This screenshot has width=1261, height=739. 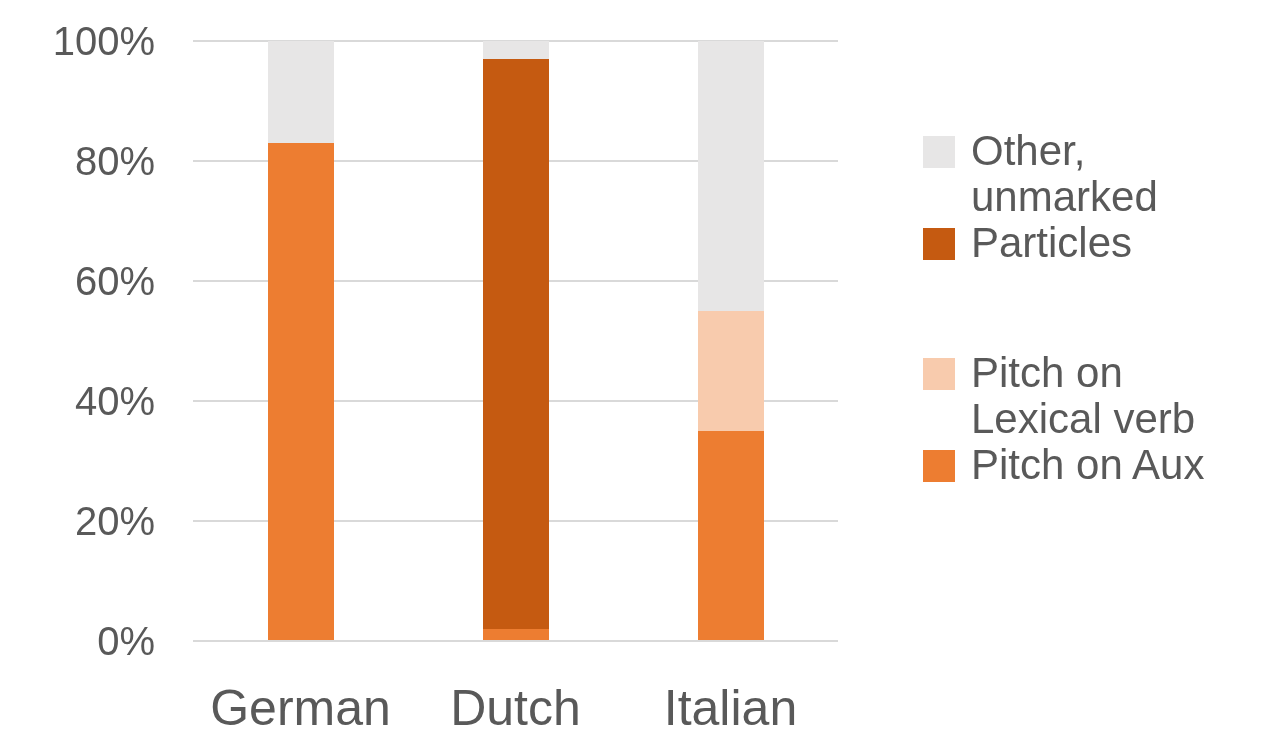 I want to click on legend-label: Pitch on Aux, so click(x=1088, y=464).